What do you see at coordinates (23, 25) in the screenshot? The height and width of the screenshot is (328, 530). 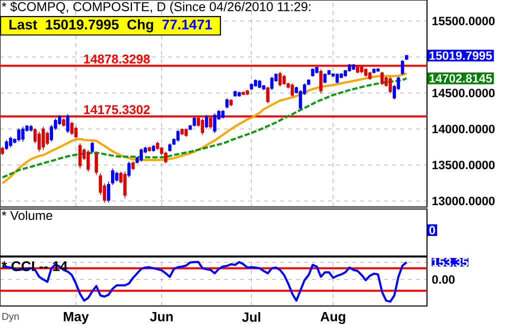 I see `annotation: Last` at bounding box center [23, 25].